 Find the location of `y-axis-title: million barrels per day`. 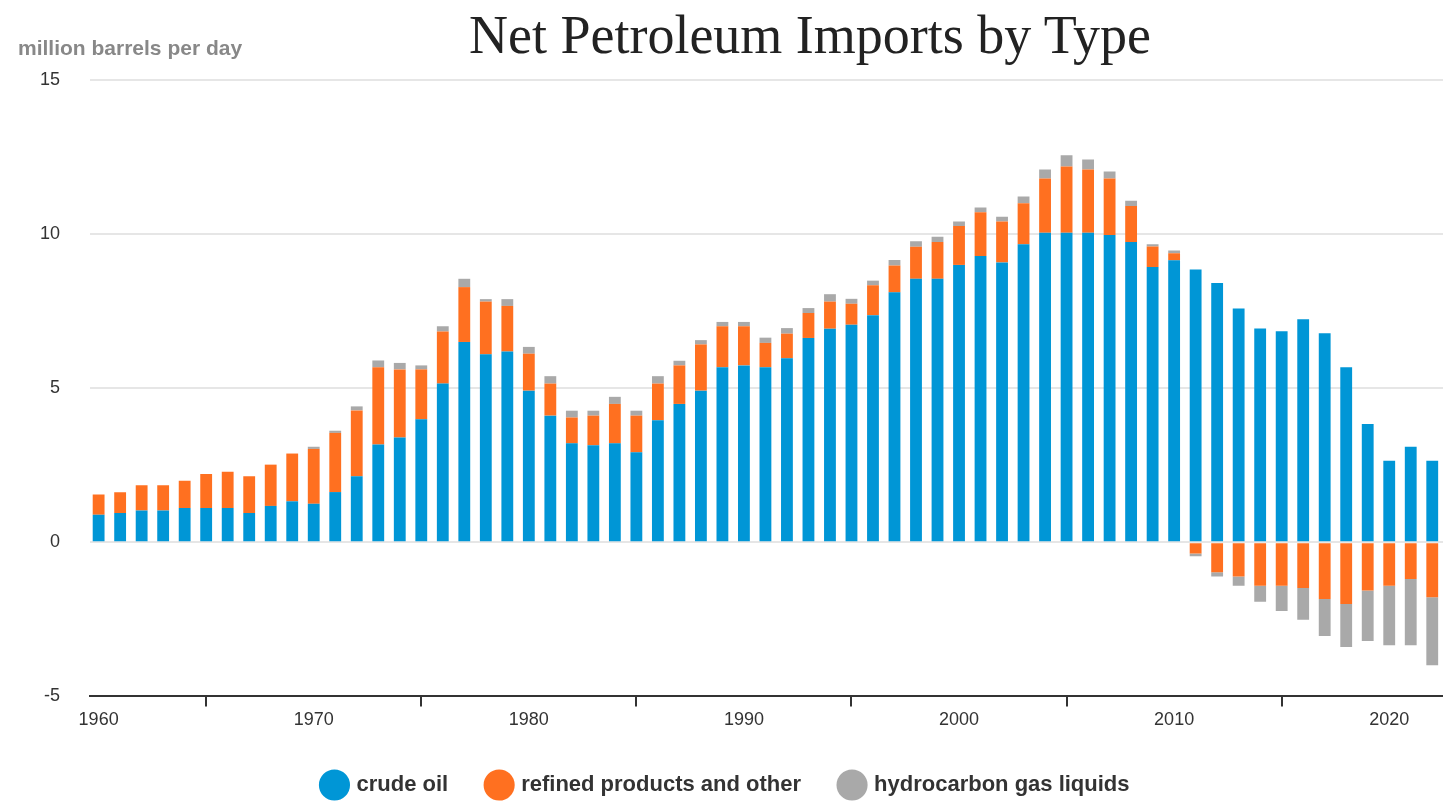

y-axis-title: million barrels per day is located at coordinates (130, 48).